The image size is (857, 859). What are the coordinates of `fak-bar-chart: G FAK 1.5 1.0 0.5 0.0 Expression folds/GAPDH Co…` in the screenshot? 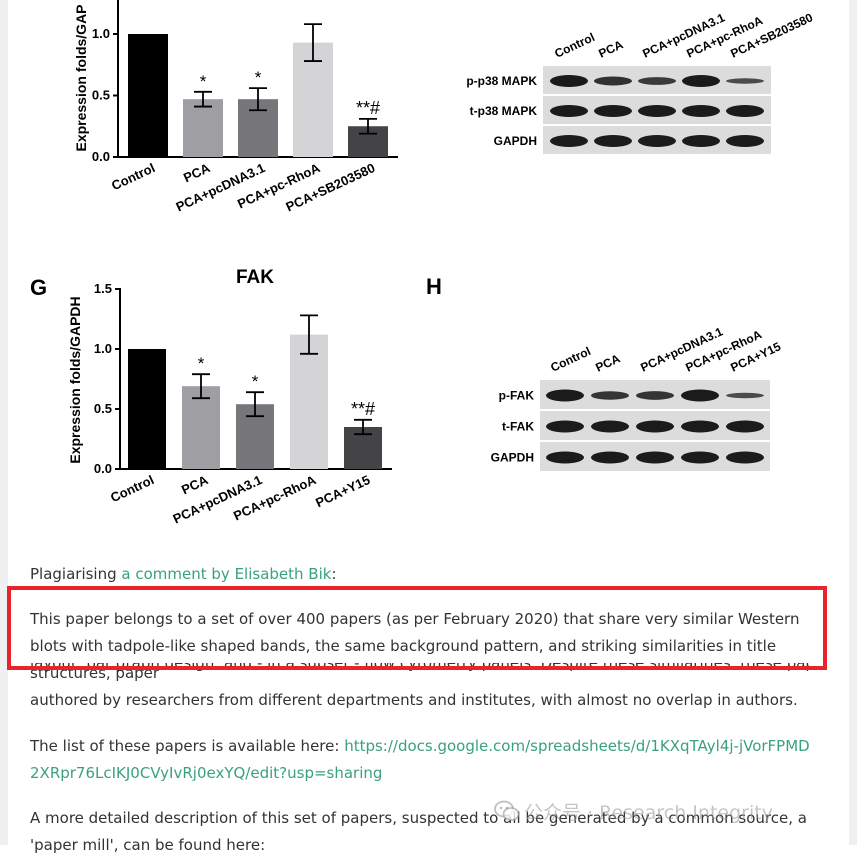 It's located at (211, 396).